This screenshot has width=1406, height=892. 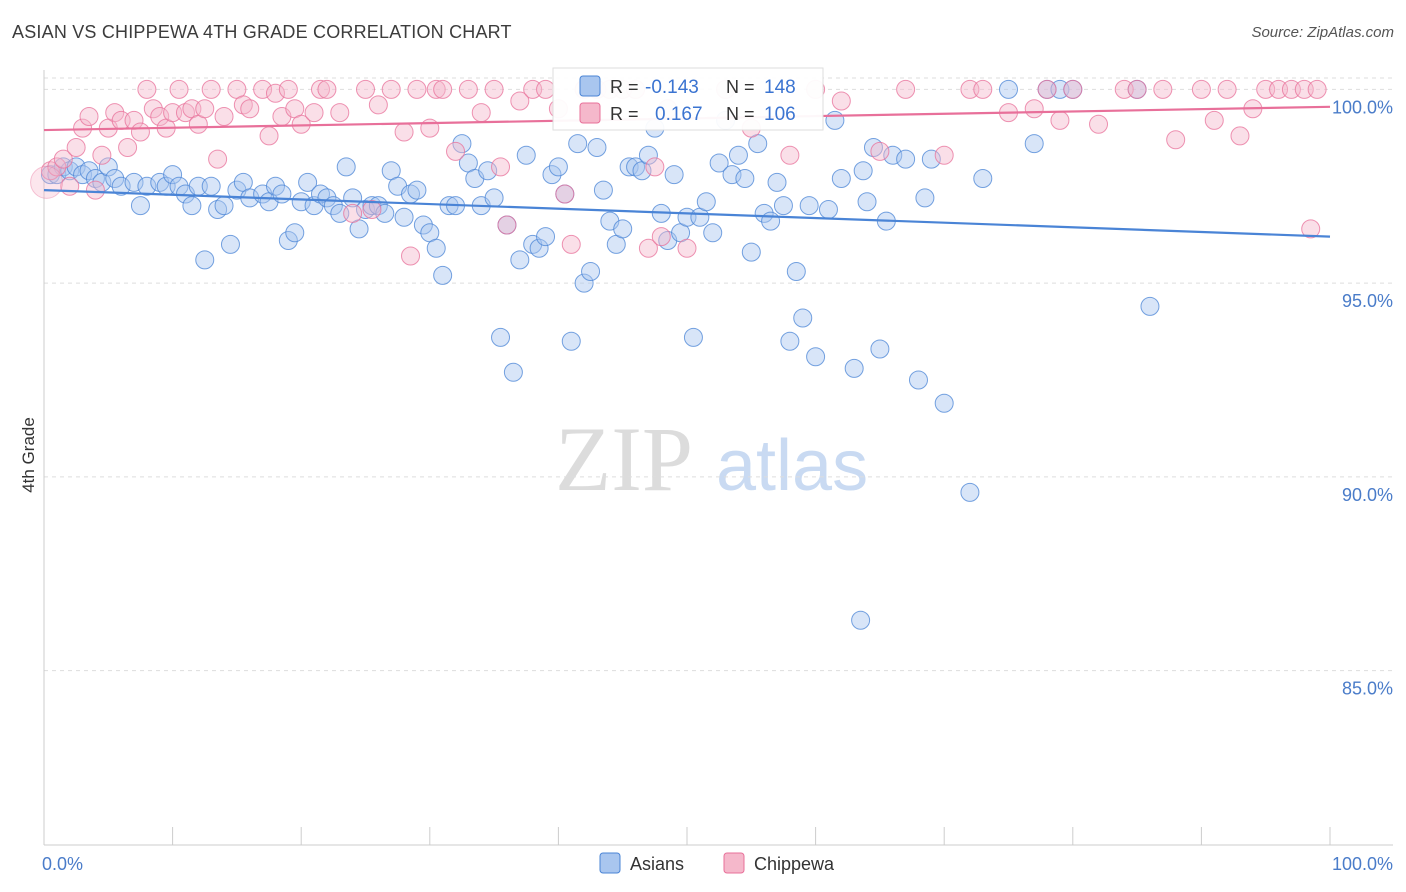 What do you see at coordinates (1362, 397) in the screenshot?
I see `y-tick-labels: 85.0% 90.0% 95.0% 100.0%` at bounding box center [1362, 397].